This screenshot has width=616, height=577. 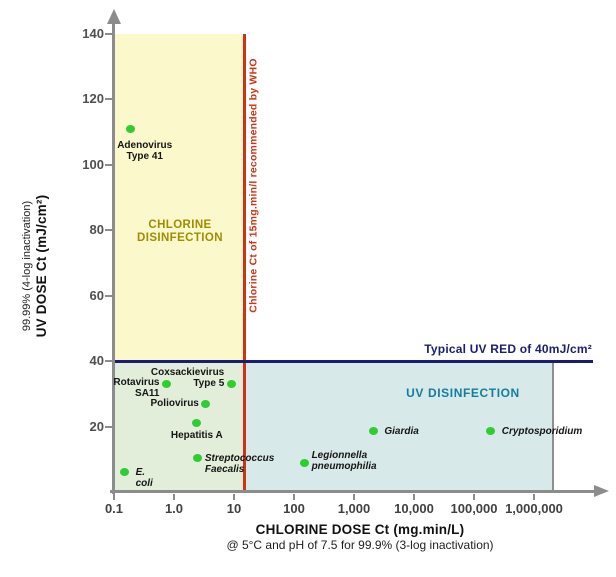 I want to click on x-tick-label: 100,000, so click(x=474, y=508).